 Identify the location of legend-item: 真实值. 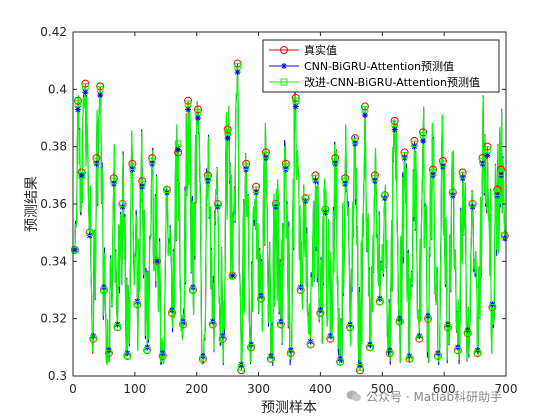
(303, 50).